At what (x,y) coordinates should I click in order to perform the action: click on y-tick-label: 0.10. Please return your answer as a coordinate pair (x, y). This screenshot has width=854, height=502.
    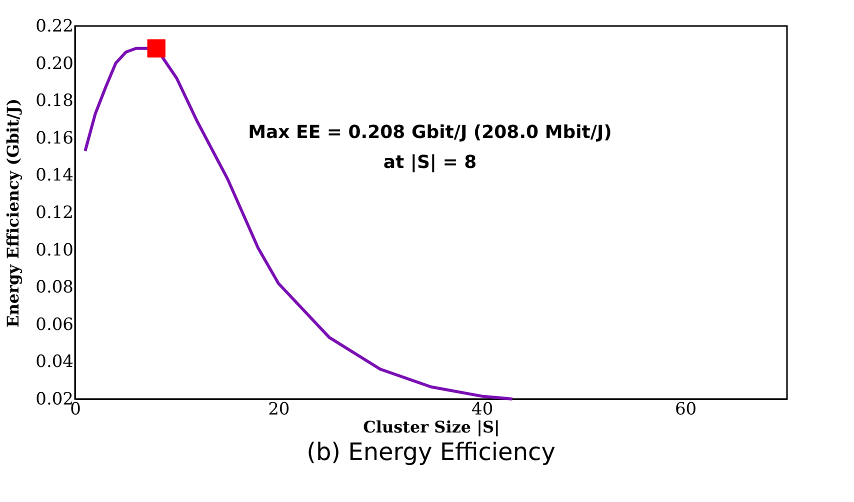
    Looking at the image, I should click on (55, 250).